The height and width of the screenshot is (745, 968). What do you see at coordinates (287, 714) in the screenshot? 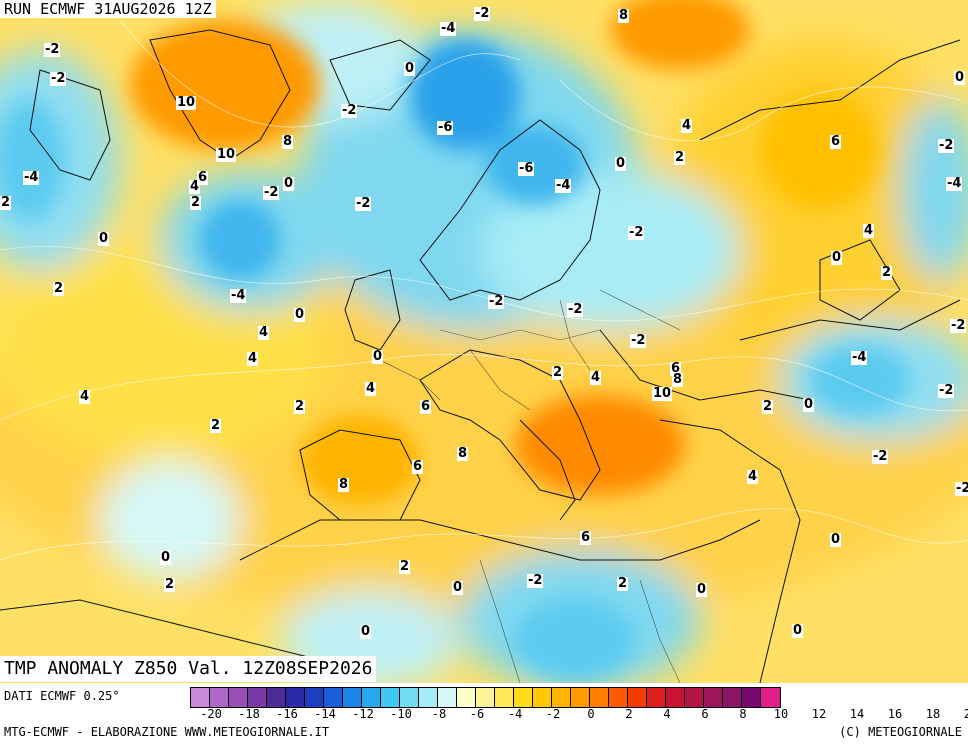
I see `color-scale-tick-label: -16` at bounding box center [287, 714].